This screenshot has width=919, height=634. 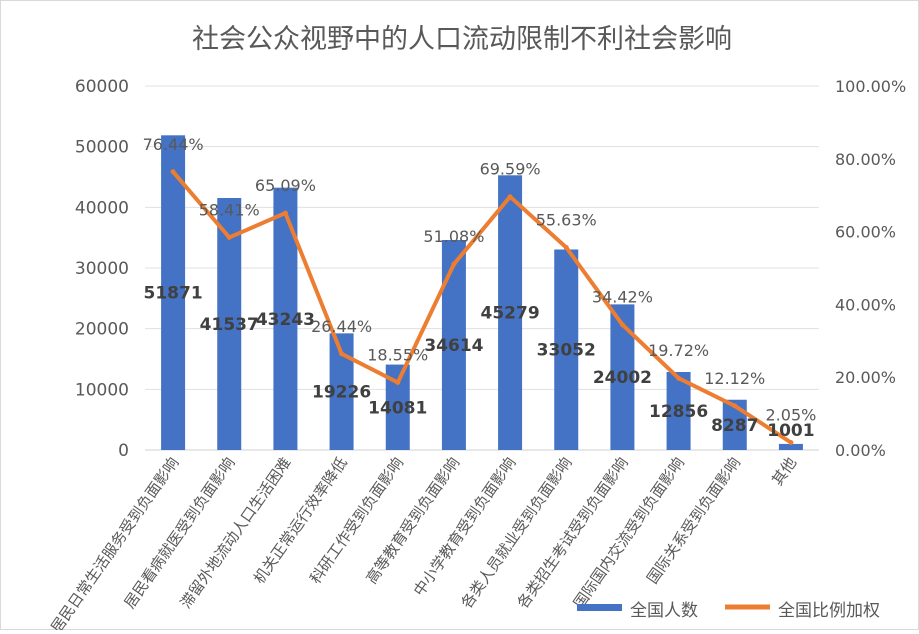 I want to click on left-axis-tick-label: 30000, so click(x=102, y=269).